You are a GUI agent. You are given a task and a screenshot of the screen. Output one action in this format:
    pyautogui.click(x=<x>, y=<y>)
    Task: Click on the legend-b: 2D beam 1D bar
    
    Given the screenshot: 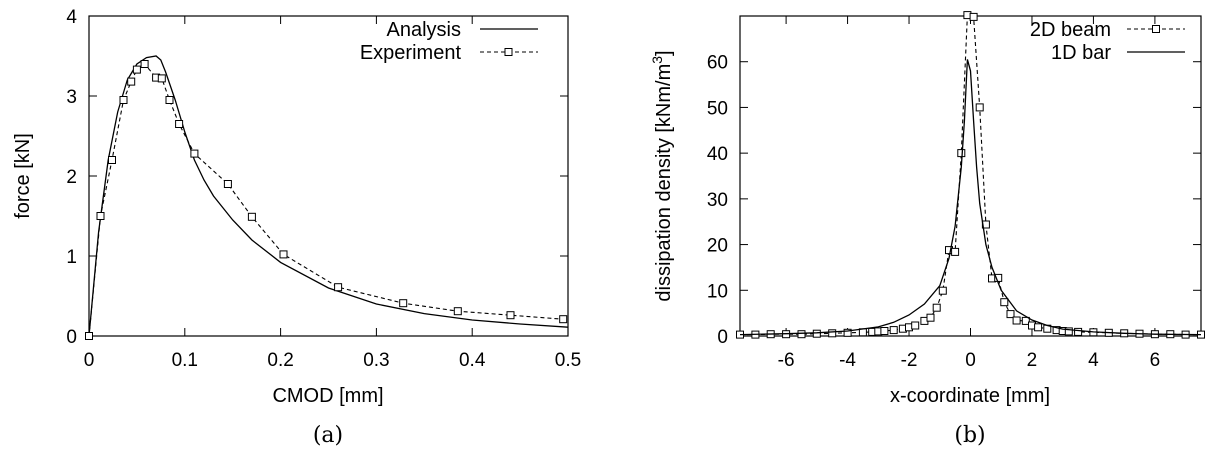 What is the action you would take?
    pyautogui.click(x=1107, y=41)
    